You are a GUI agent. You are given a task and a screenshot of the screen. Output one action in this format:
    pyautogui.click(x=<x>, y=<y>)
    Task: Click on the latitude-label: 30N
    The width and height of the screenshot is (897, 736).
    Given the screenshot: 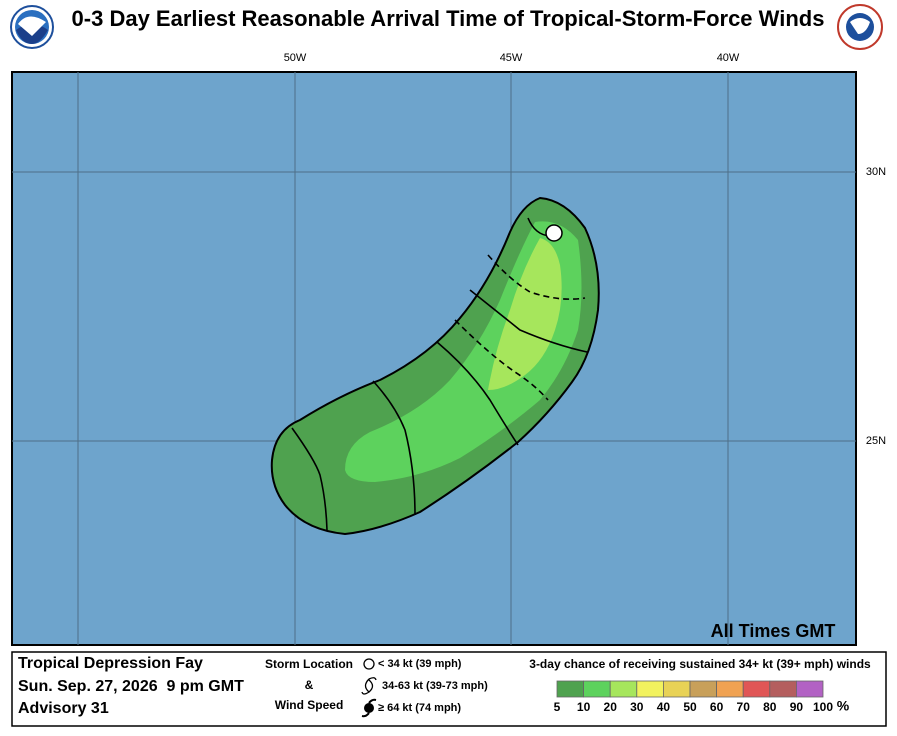 What is the action you would take?
    pyautogui.click(x=876, y=172)
    